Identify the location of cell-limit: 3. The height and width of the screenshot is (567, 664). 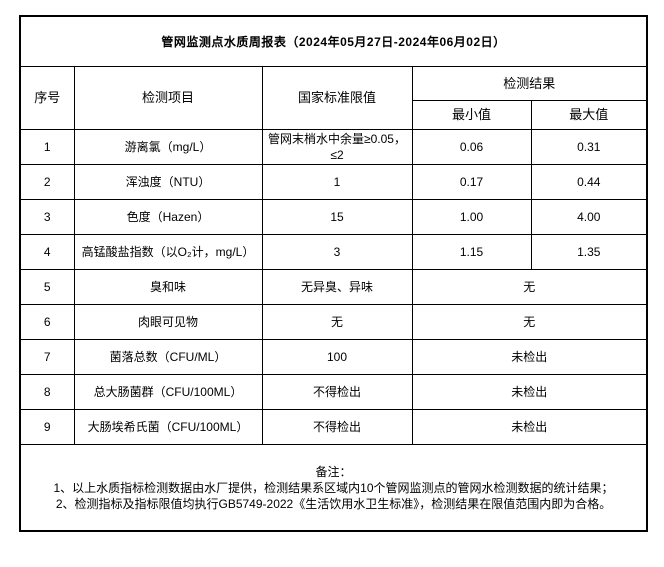
(337, 252).